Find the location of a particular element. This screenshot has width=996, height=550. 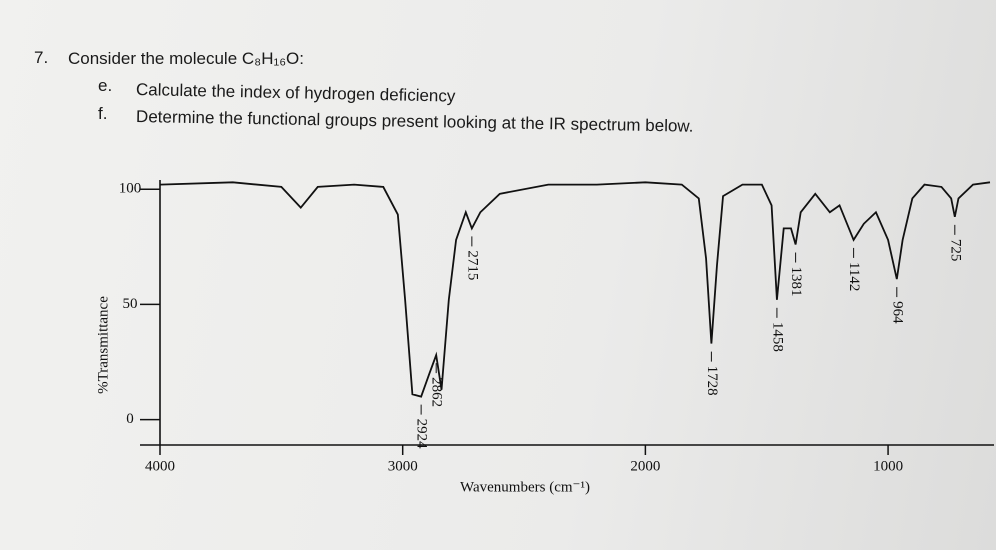

peak-label: 1142 is located at coordinates (854, 276).